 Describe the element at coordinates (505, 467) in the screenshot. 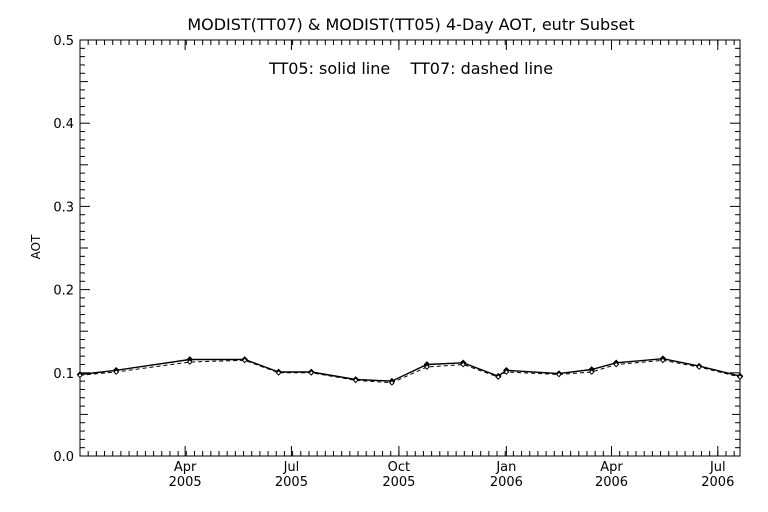

I see `x-tick-month-label: Jan` at that location.